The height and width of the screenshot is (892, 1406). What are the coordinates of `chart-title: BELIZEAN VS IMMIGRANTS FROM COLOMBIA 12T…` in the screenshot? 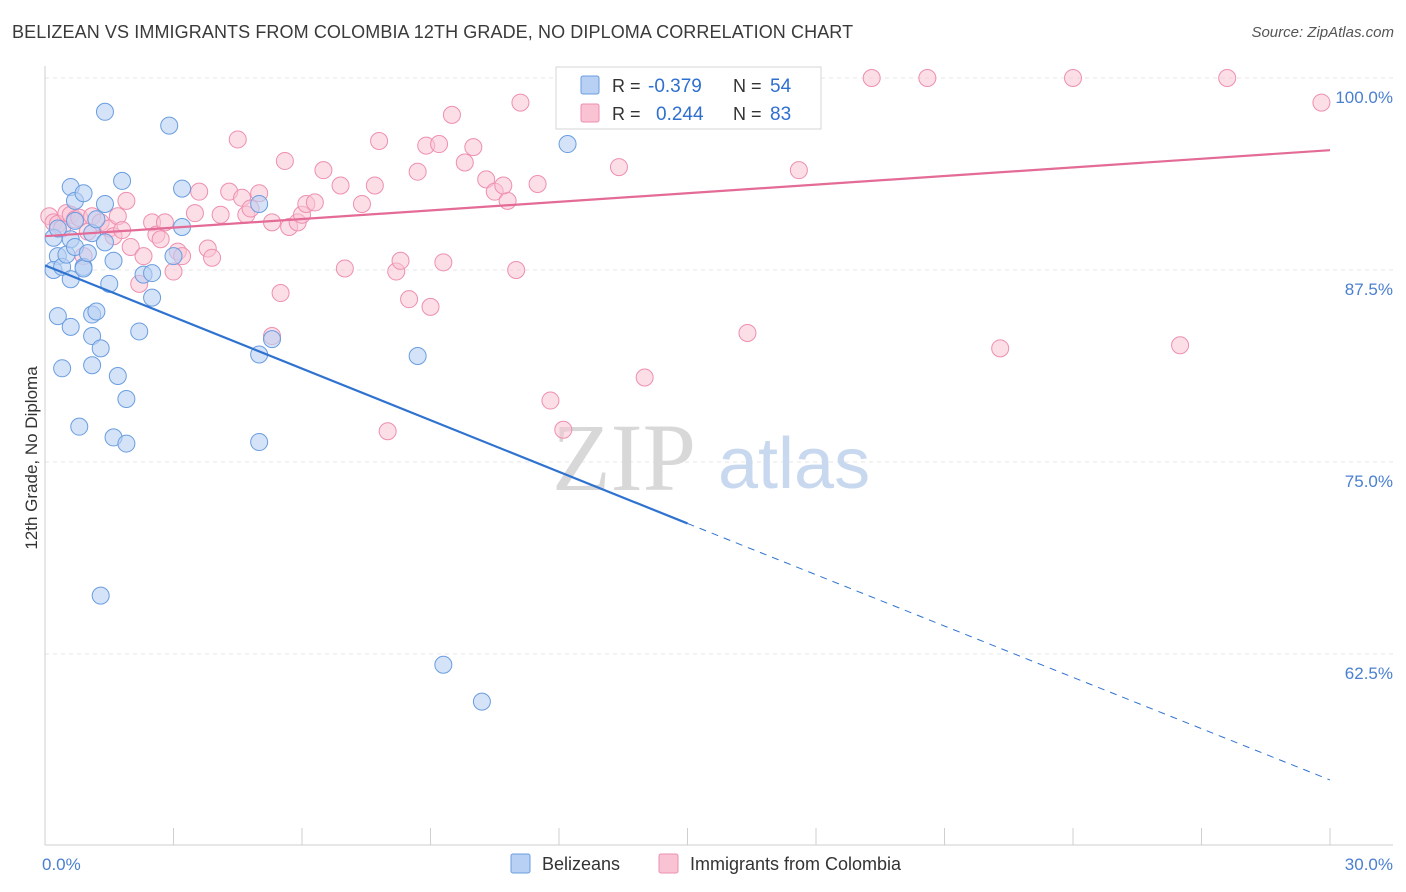 It's located at (433, 32).